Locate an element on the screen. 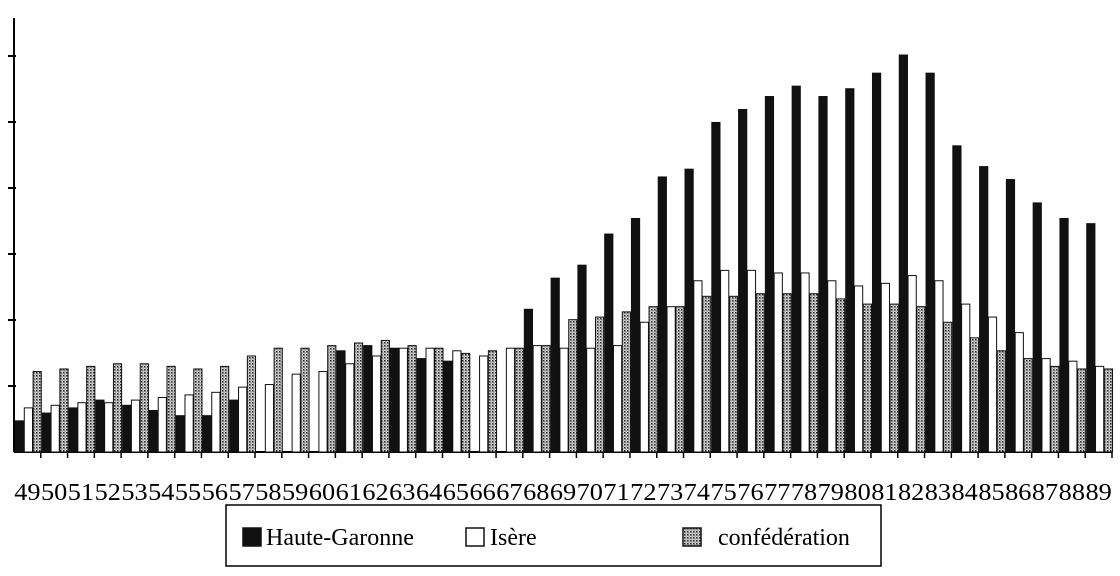  x-tick-label: 85 is located at coordinates (991, 493).